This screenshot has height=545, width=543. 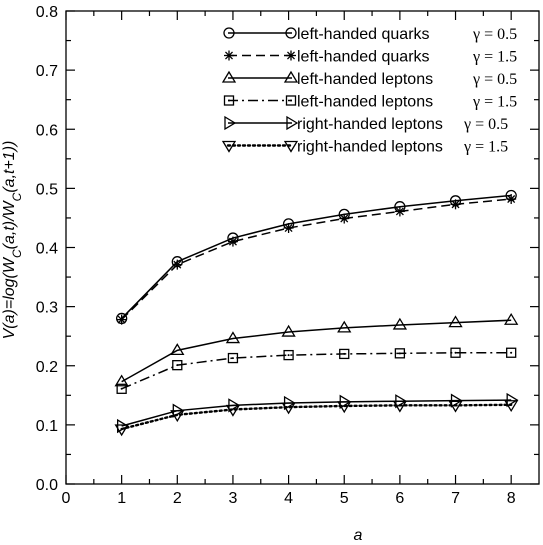 I want to click on y-tick-label: 0.7, so click(x=47, y=71).